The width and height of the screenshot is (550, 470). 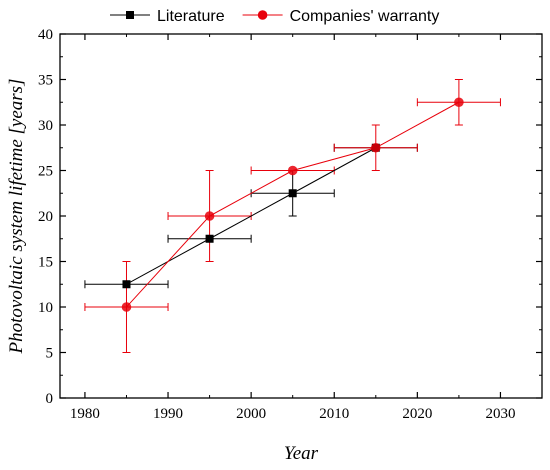 What do you see at coordinates (417, 414) in the screenshot?
I see `x-tick-label: 2020` at bounding box center [417, 414].